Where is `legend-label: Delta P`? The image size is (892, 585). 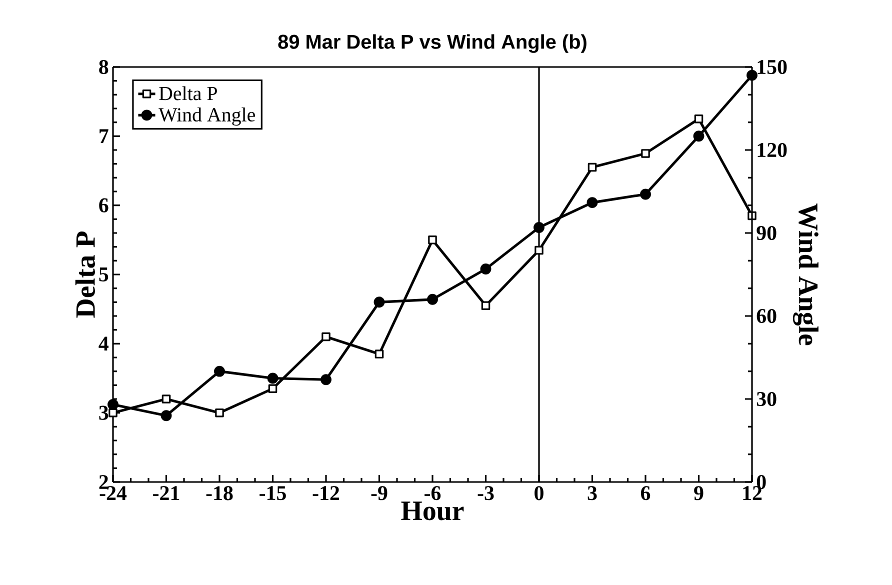 legend-label: Delta P is located at coordinates (188, 93).